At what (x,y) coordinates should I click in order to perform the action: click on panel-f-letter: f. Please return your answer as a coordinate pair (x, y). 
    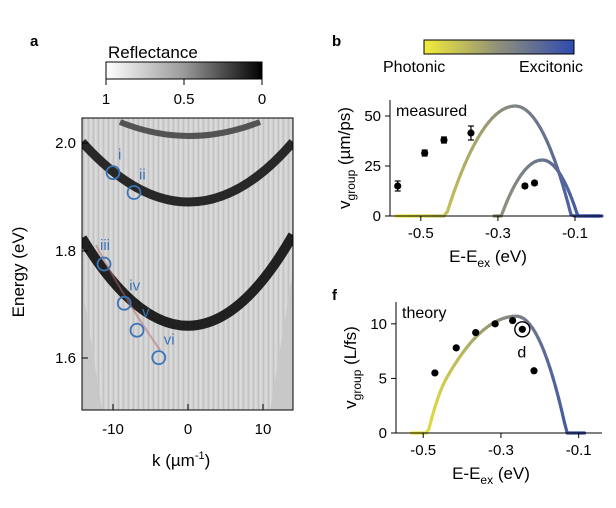
    Looking at the image, I should click on (335, 295).